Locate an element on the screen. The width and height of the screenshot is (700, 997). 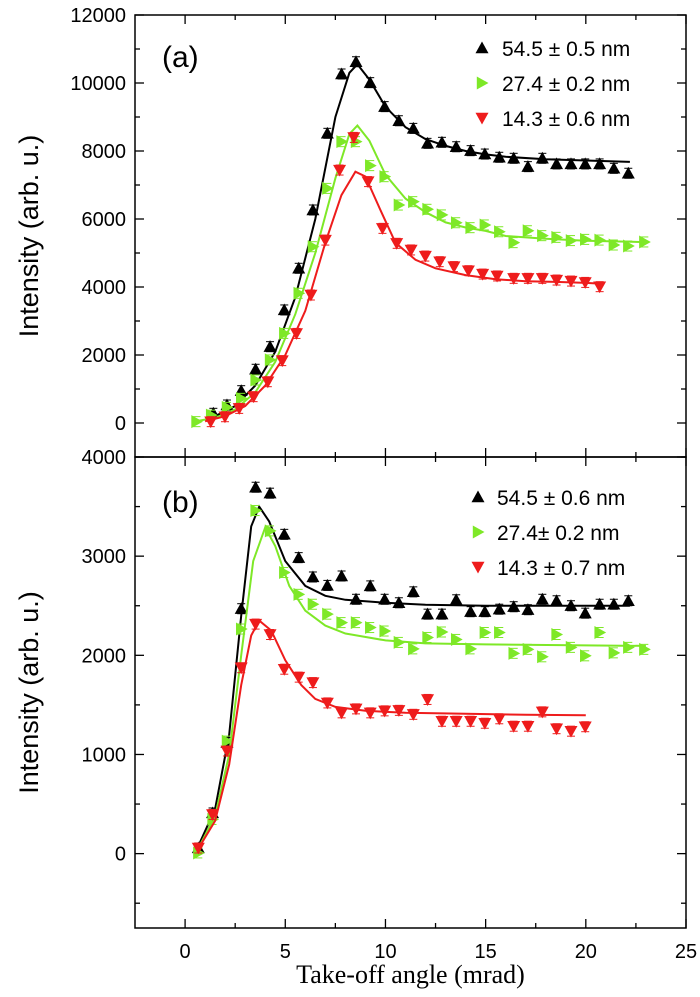
legend-entry: 27.4 ± 0.2 nm is located at coordinates (566, 84).